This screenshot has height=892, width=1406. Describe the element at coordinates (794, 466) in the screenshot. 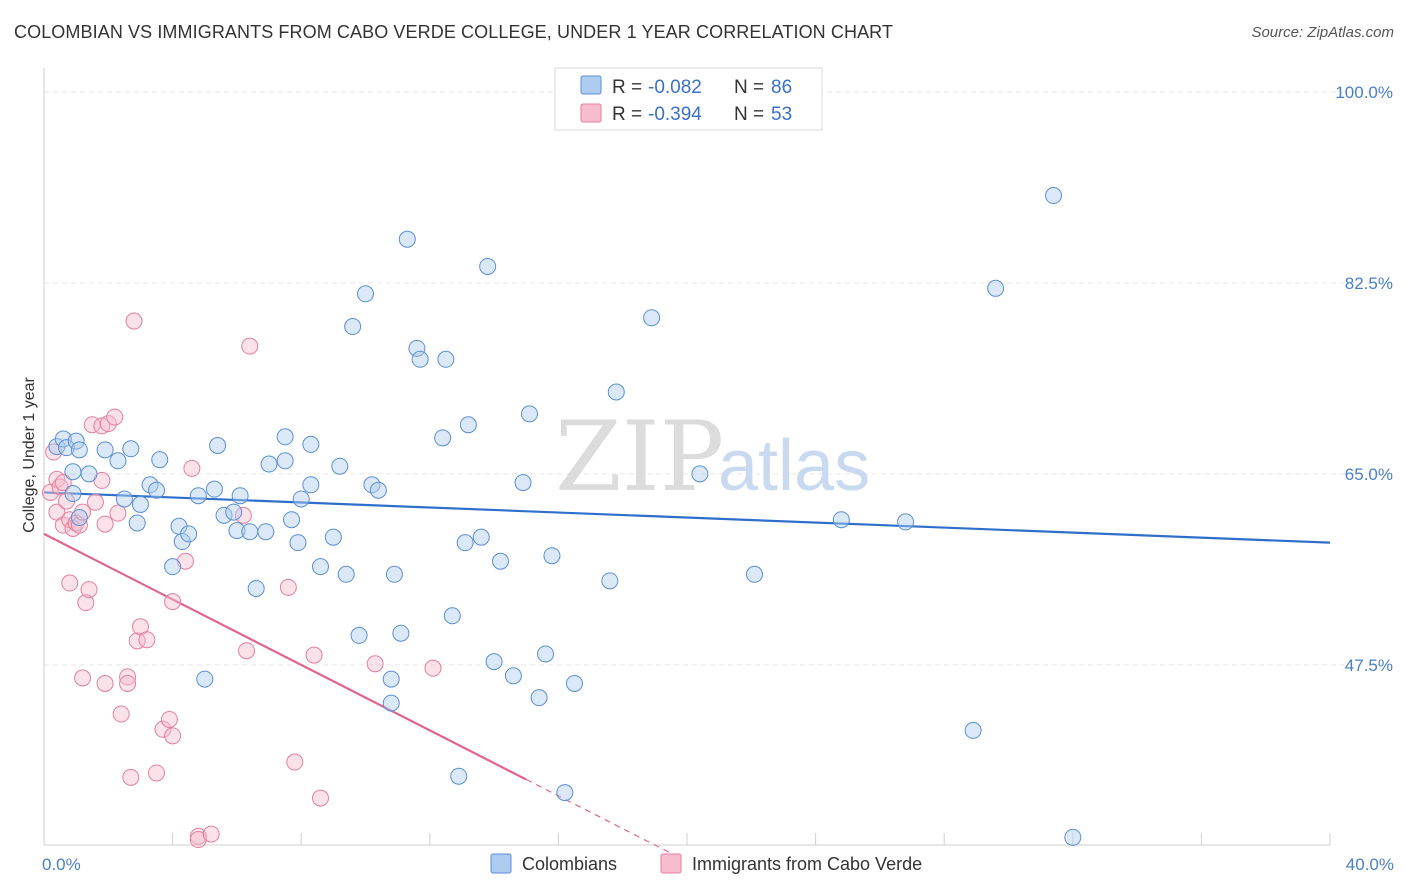

I see `watermark-atlas: atlas` at that location.